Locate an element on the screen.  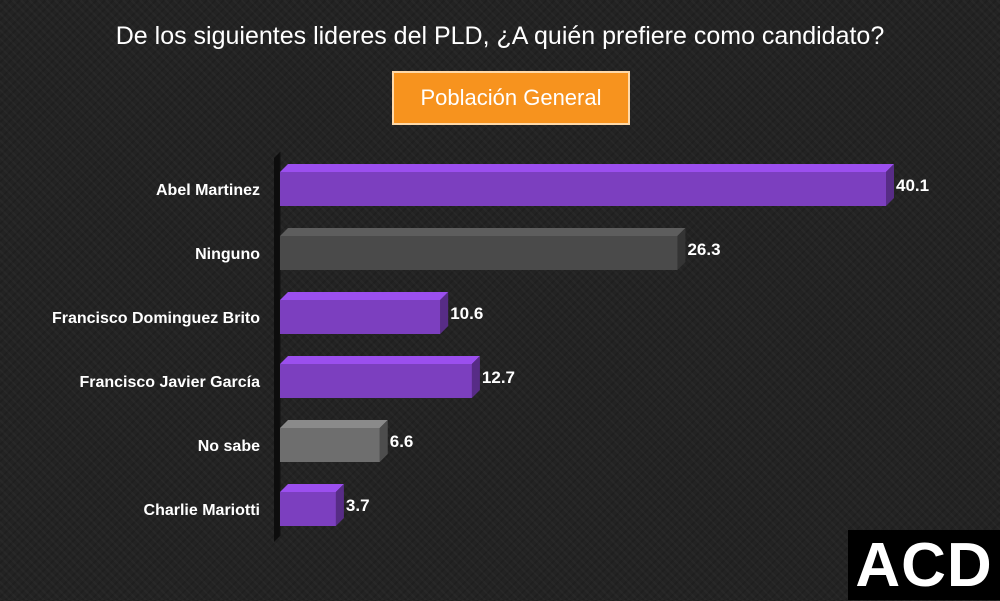
subtitle-text: Población General is located at coordinates (511, 97).